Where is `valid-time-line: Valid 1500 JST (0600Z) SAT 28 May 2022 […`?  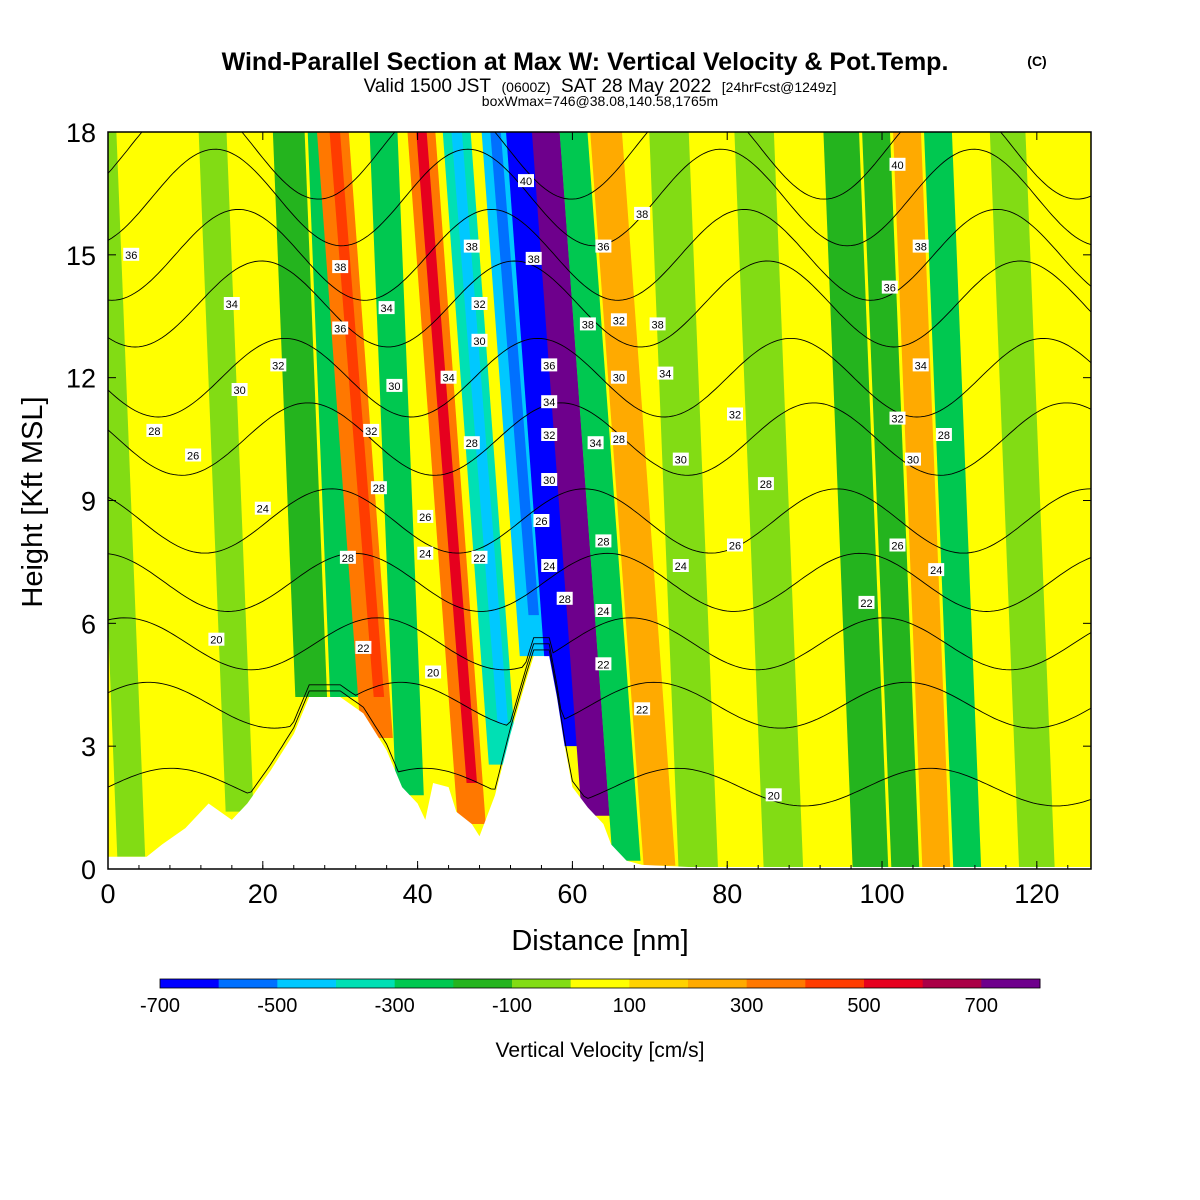 valid-time-line: Valid 1500 JST (0600Z) SAT 28 May 2022 [… is located at coordinates (600, 86).